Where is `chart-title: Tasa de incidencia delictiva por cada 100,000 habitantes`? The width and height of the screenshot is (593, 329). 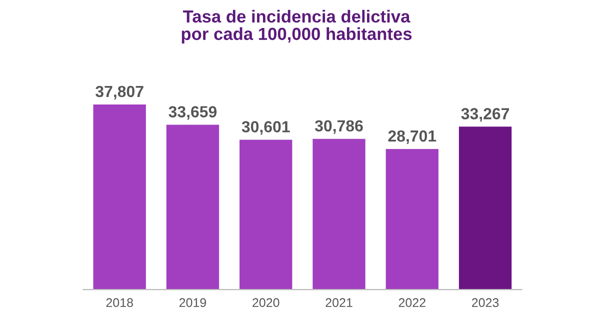 chart-title: Tasa de incidencia delictiva por cada 100,000 habitantes is located at coordinates (297, 27).